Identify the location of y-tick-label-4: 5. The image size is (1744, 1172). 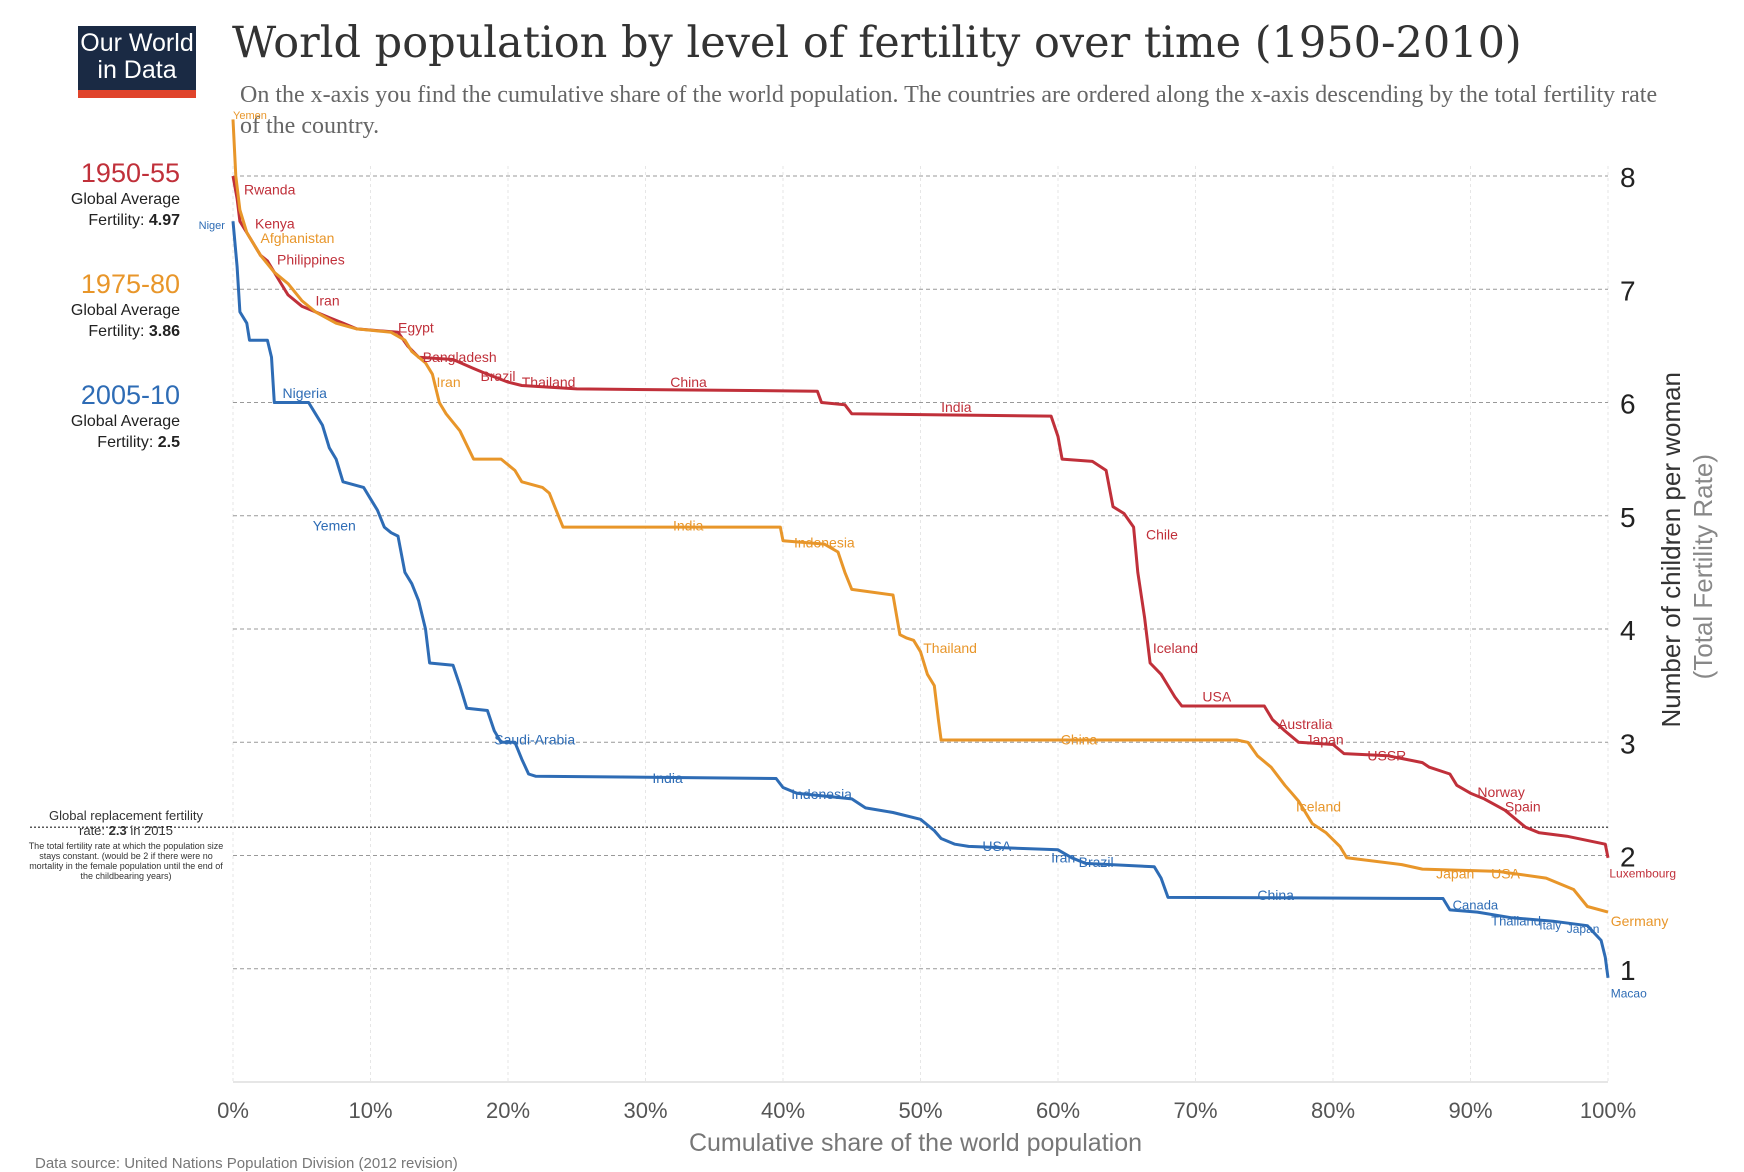
(1628, 517).